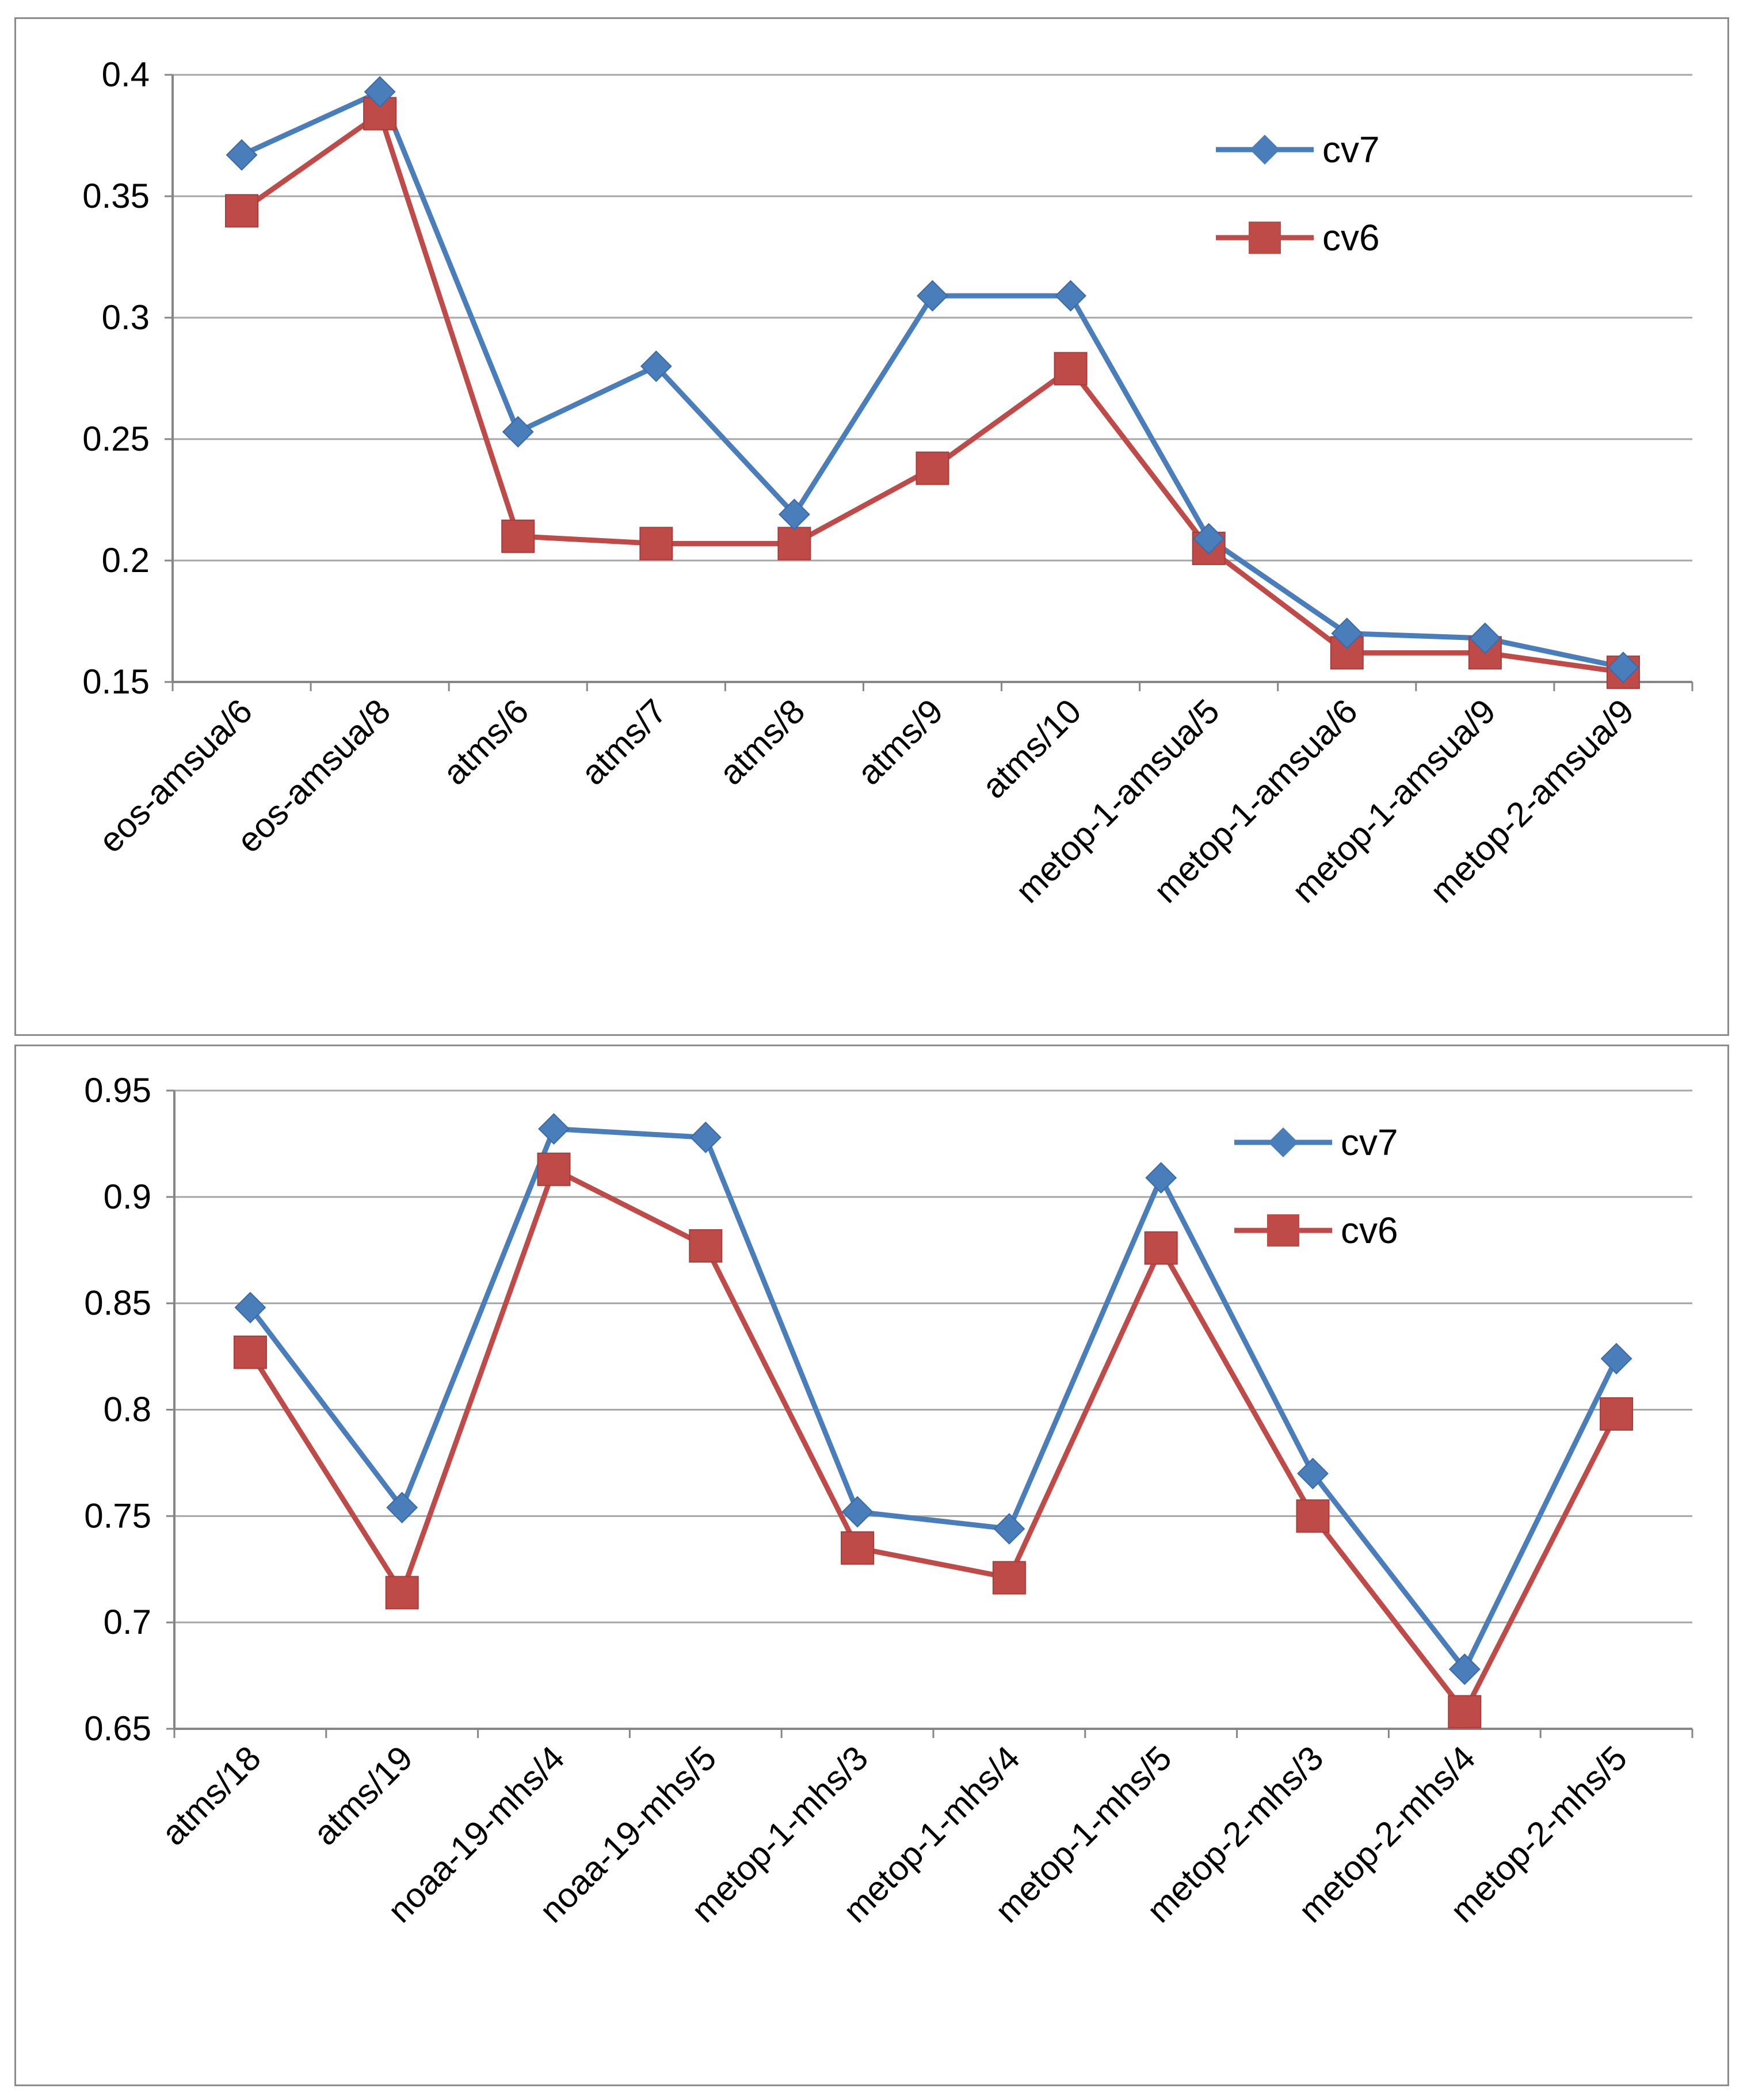 The image size is (1751, 2100). Describe the element at coordinates (117, 1090) in the screenshot. I see `y-tick-label: 0.95` at that location.